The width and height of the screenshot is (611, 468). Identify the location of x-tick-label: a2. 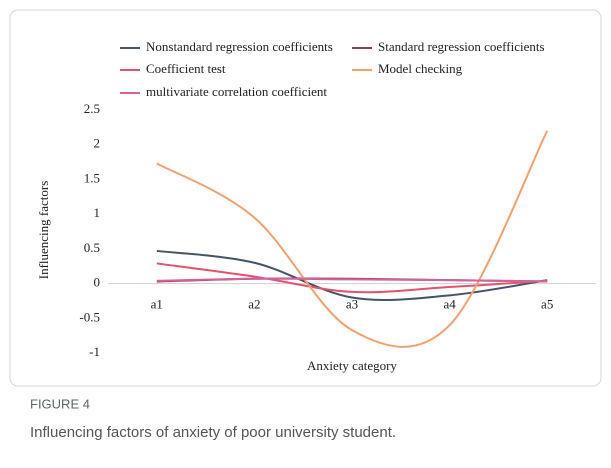
(254, 304).